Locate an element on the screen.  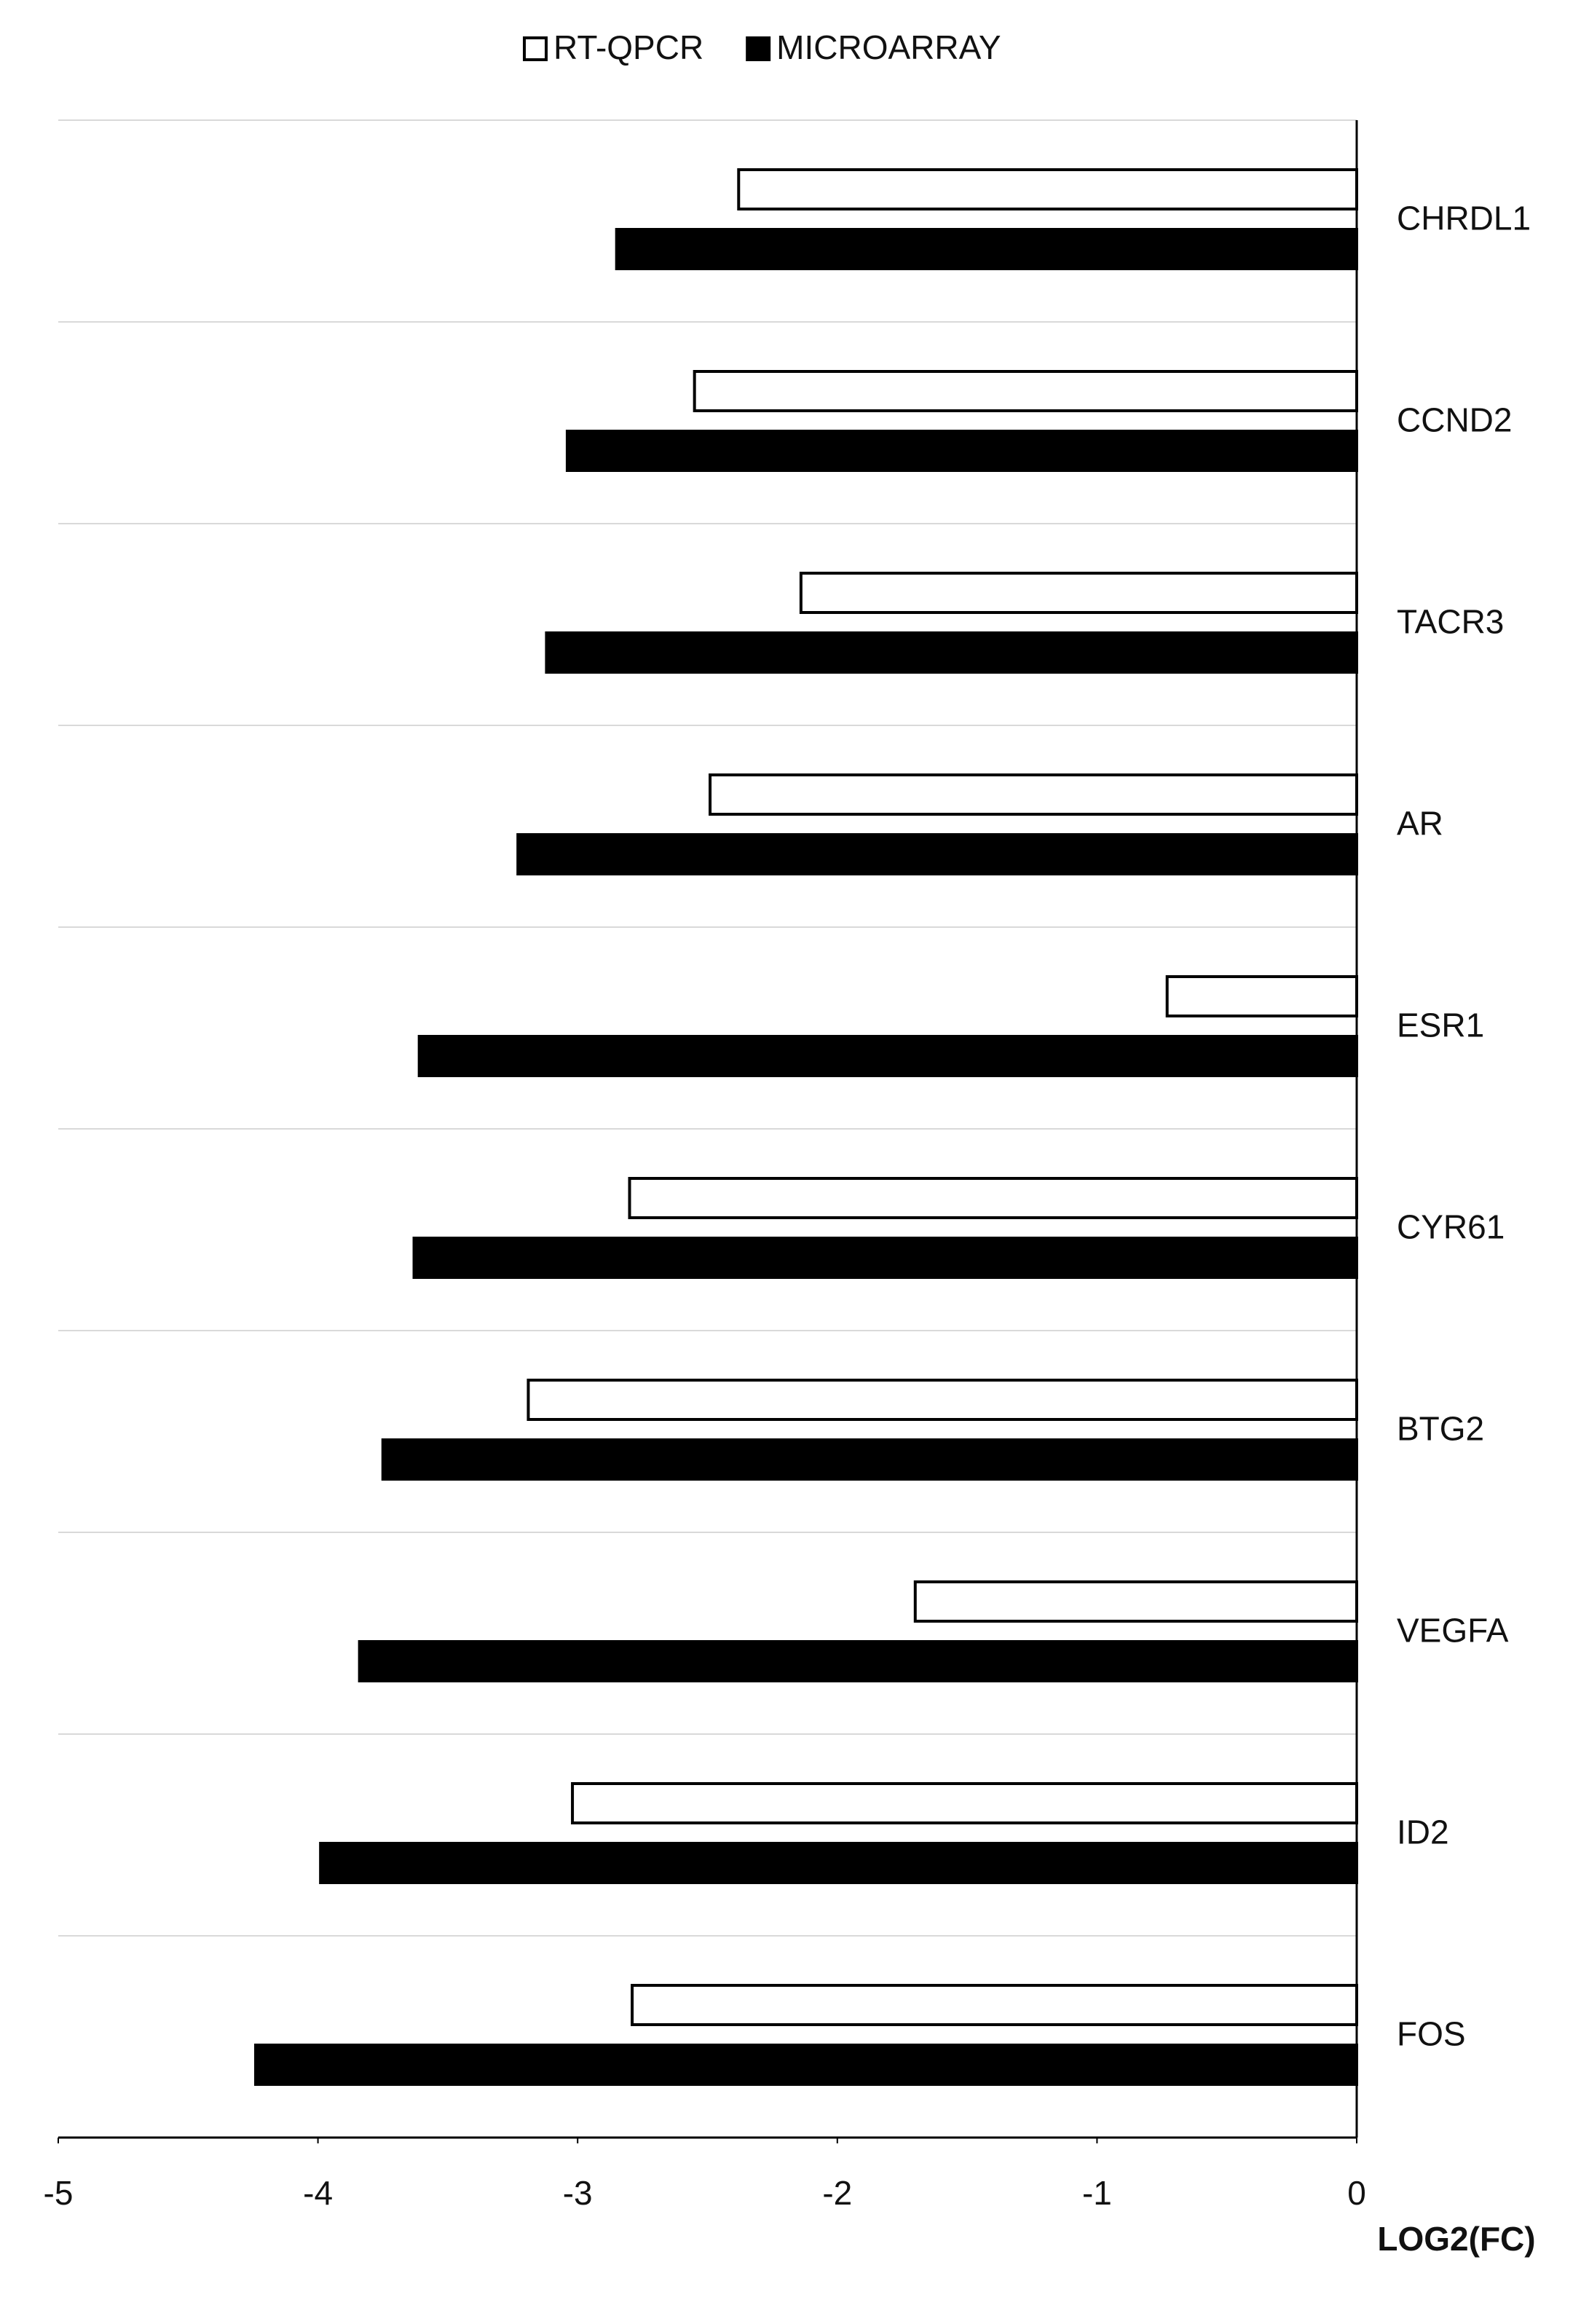
y-tick-label: ID2 is located at coordinates (1423, 1832).